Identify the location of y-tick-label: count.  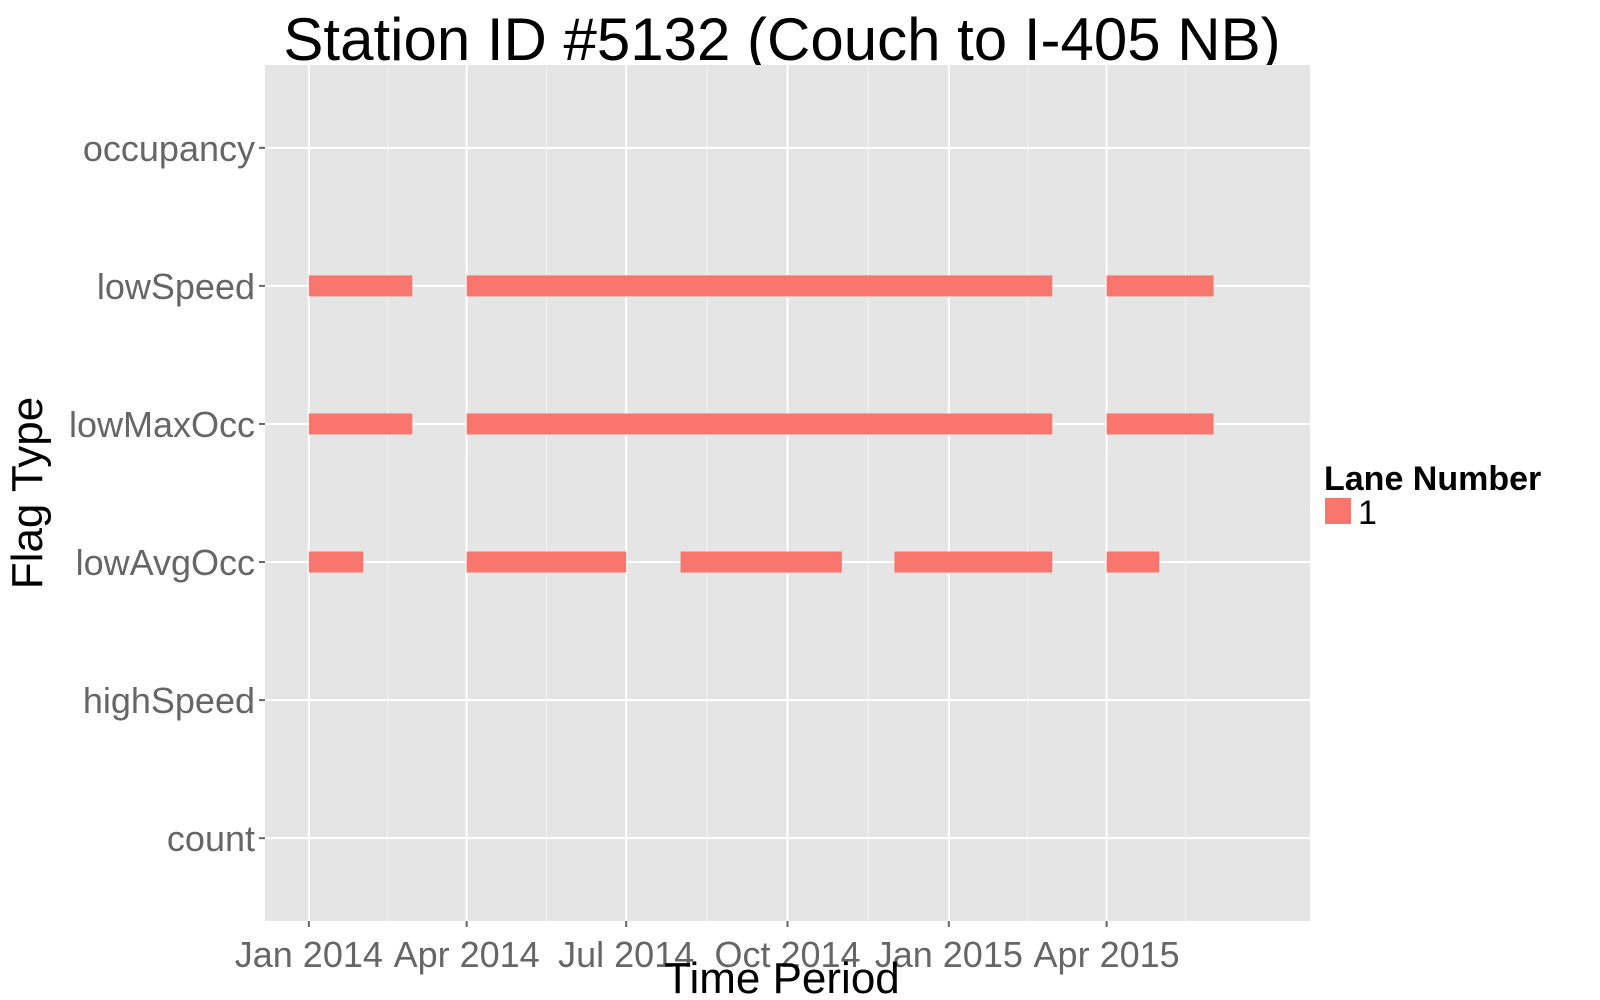
(211, 838).